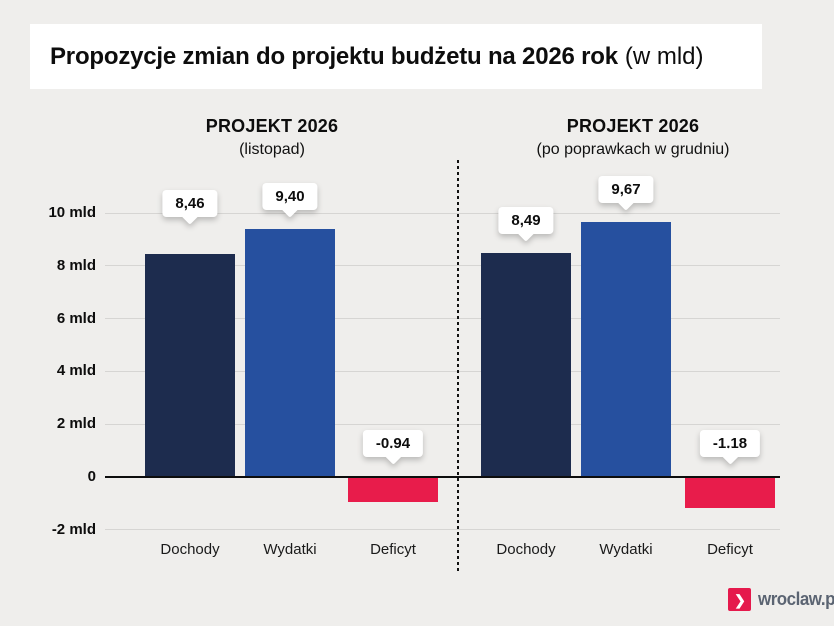 The width and height of the screenshot is (834, 626). I want to click on y-axis-tick-label: 8 mld, so click(76, 265).